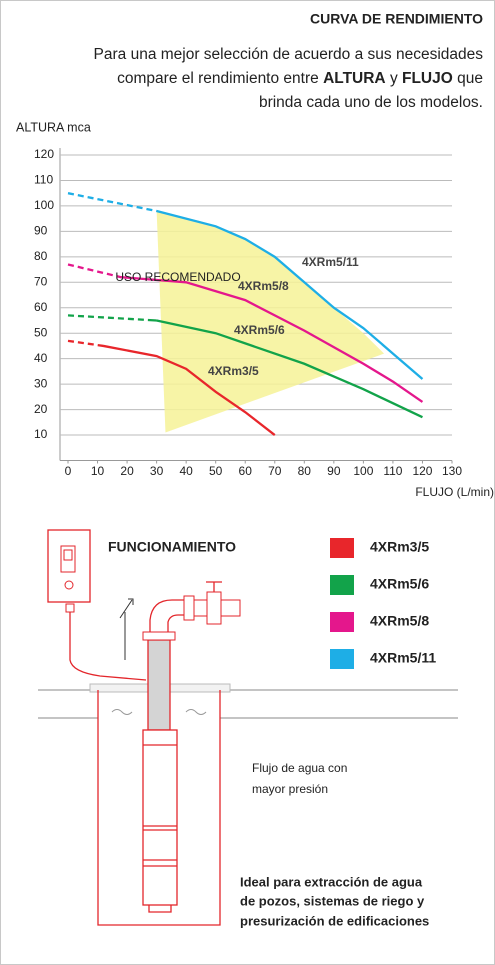 Image resolution: width=495 pixels, height=965 pixels. What do you see at coordinates (399, 621) in the screenshot?
I see `legend-label: 4XRm5/8` at bounding box center [399, 621].